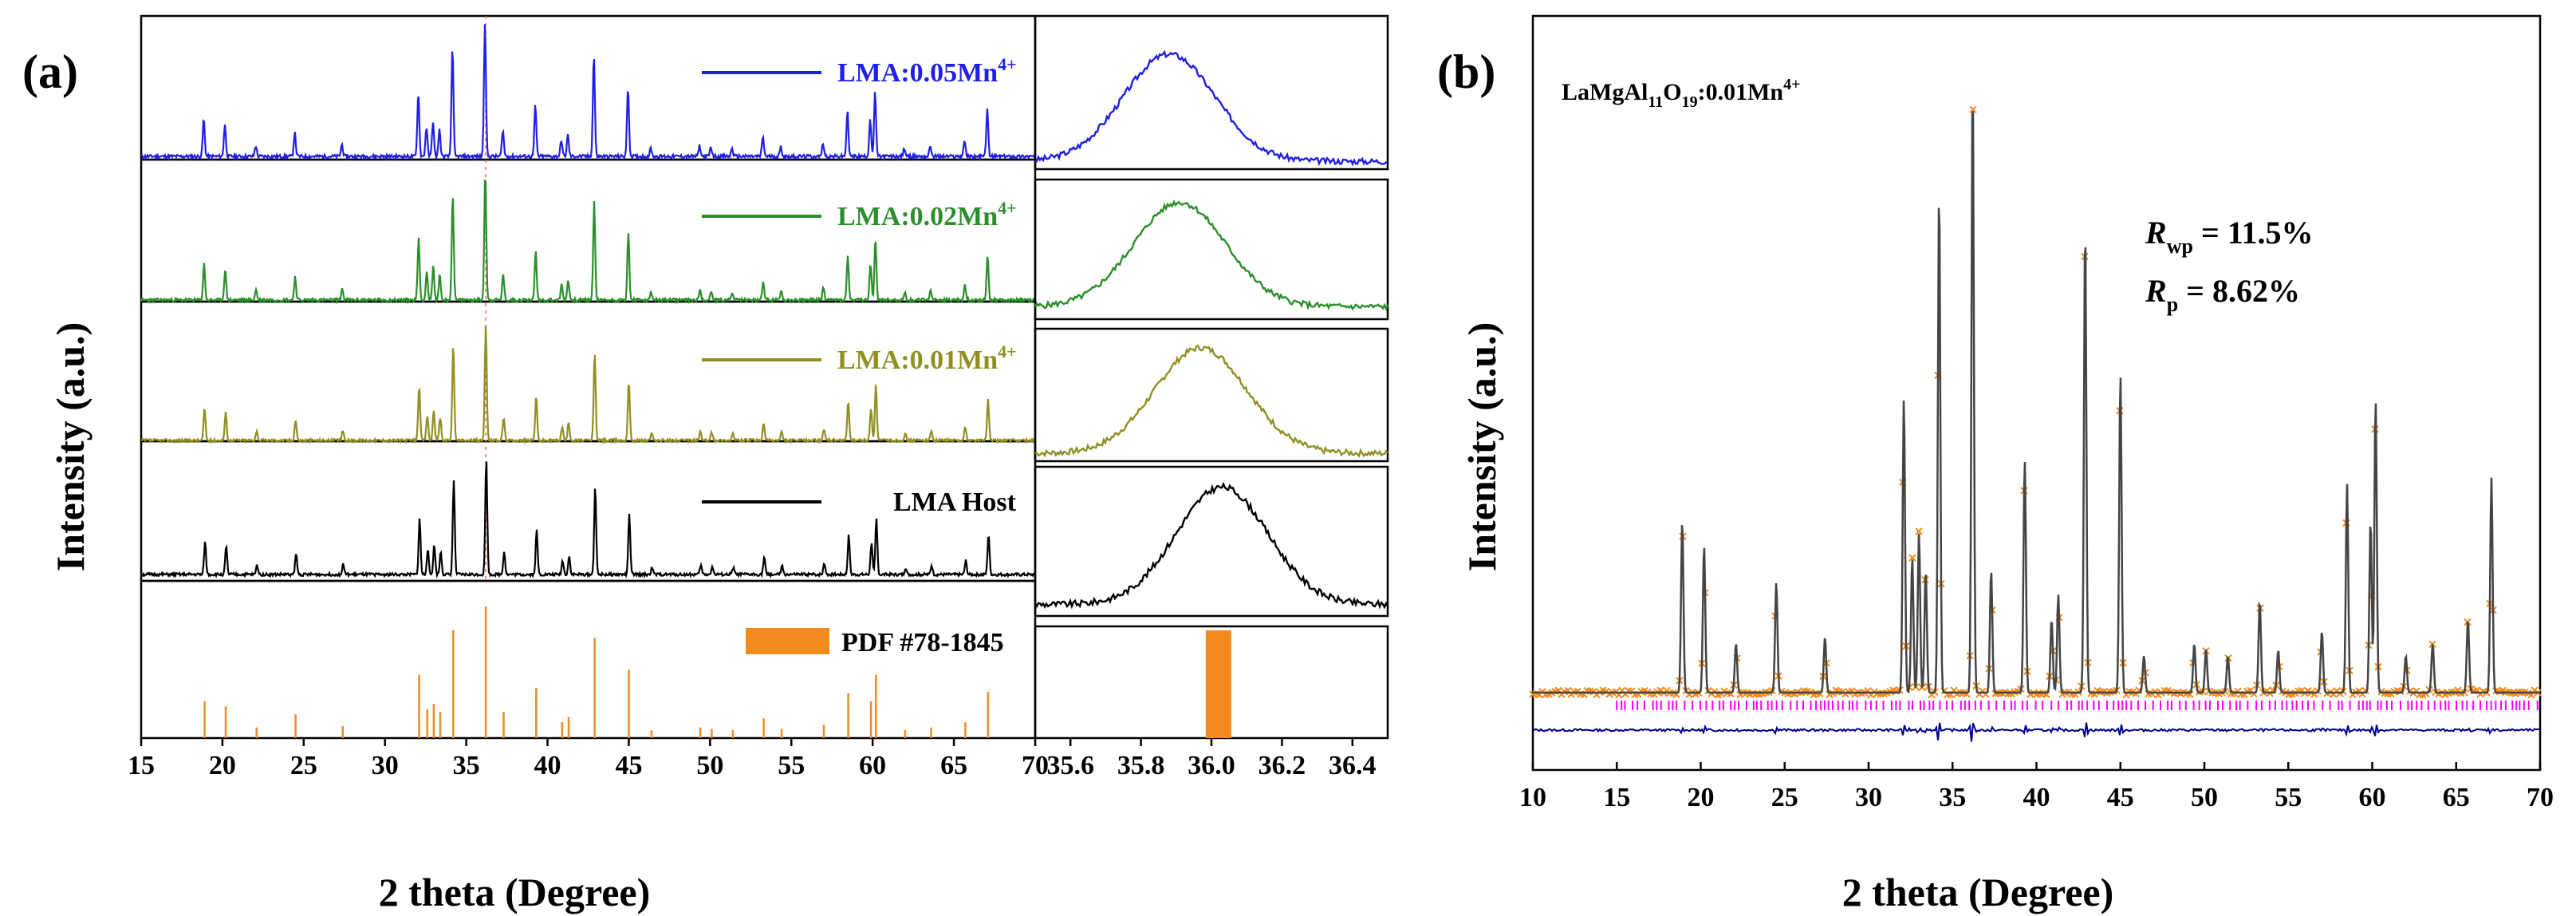 This screenshot has height=916, width=2576. I want to click on panel-b-letter: (b), so click(1466, 71).